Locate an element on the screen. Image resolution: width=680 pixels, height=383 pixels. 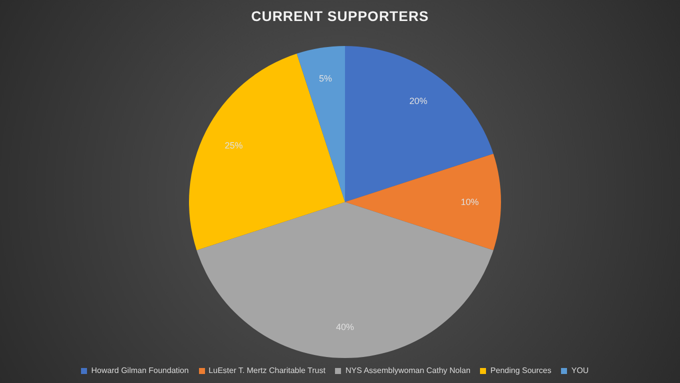
legend-label: NYS Assemblywoman Cathy Nolan is located at coordinates (407, 370).